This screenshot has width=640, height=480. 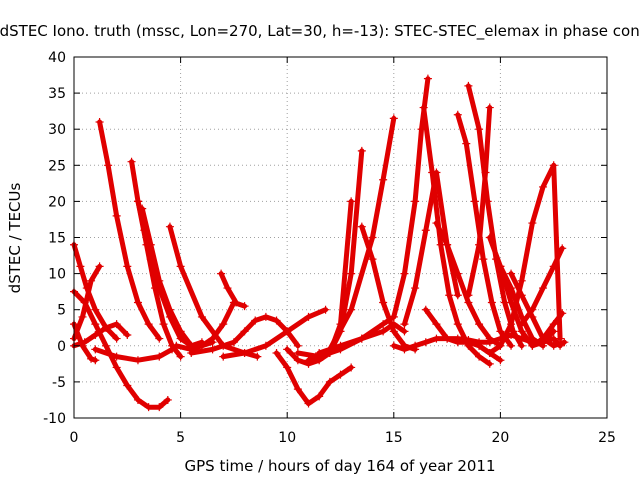 I want to click on y-tick-label: 0, so click(x=61, y=347).